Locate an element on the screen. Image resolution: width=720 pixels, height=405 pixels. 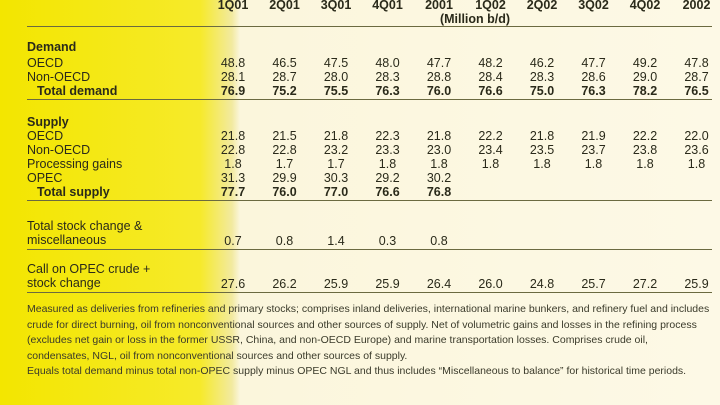
column-header: 1Q01 is located at coordinates (233, 6).